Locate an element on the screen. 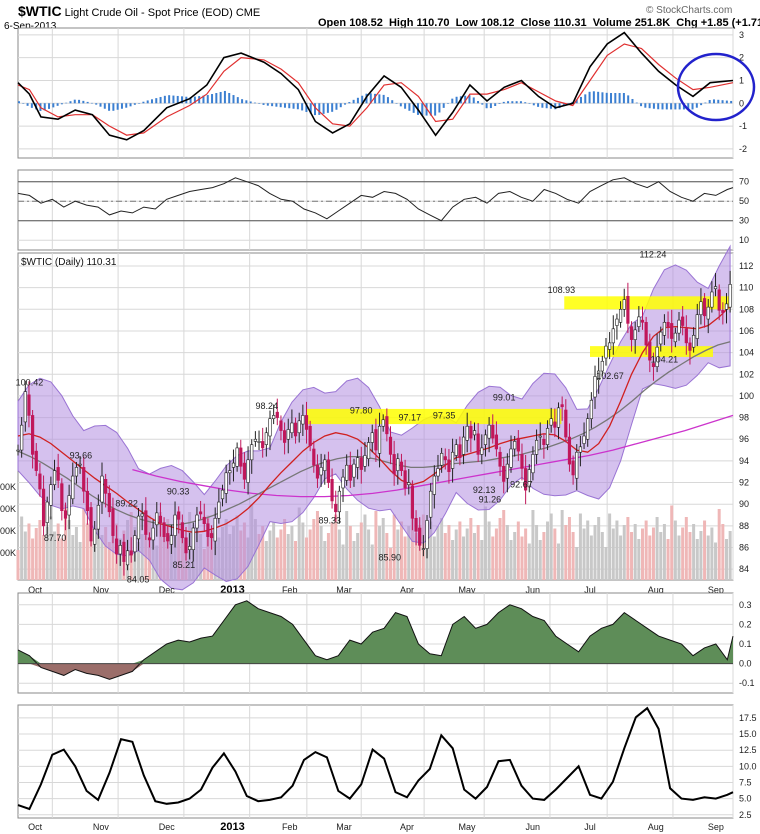 The image size is (760, 834). x-axis-month-label-bottom: 2013 is located at coordinates (232, 827).